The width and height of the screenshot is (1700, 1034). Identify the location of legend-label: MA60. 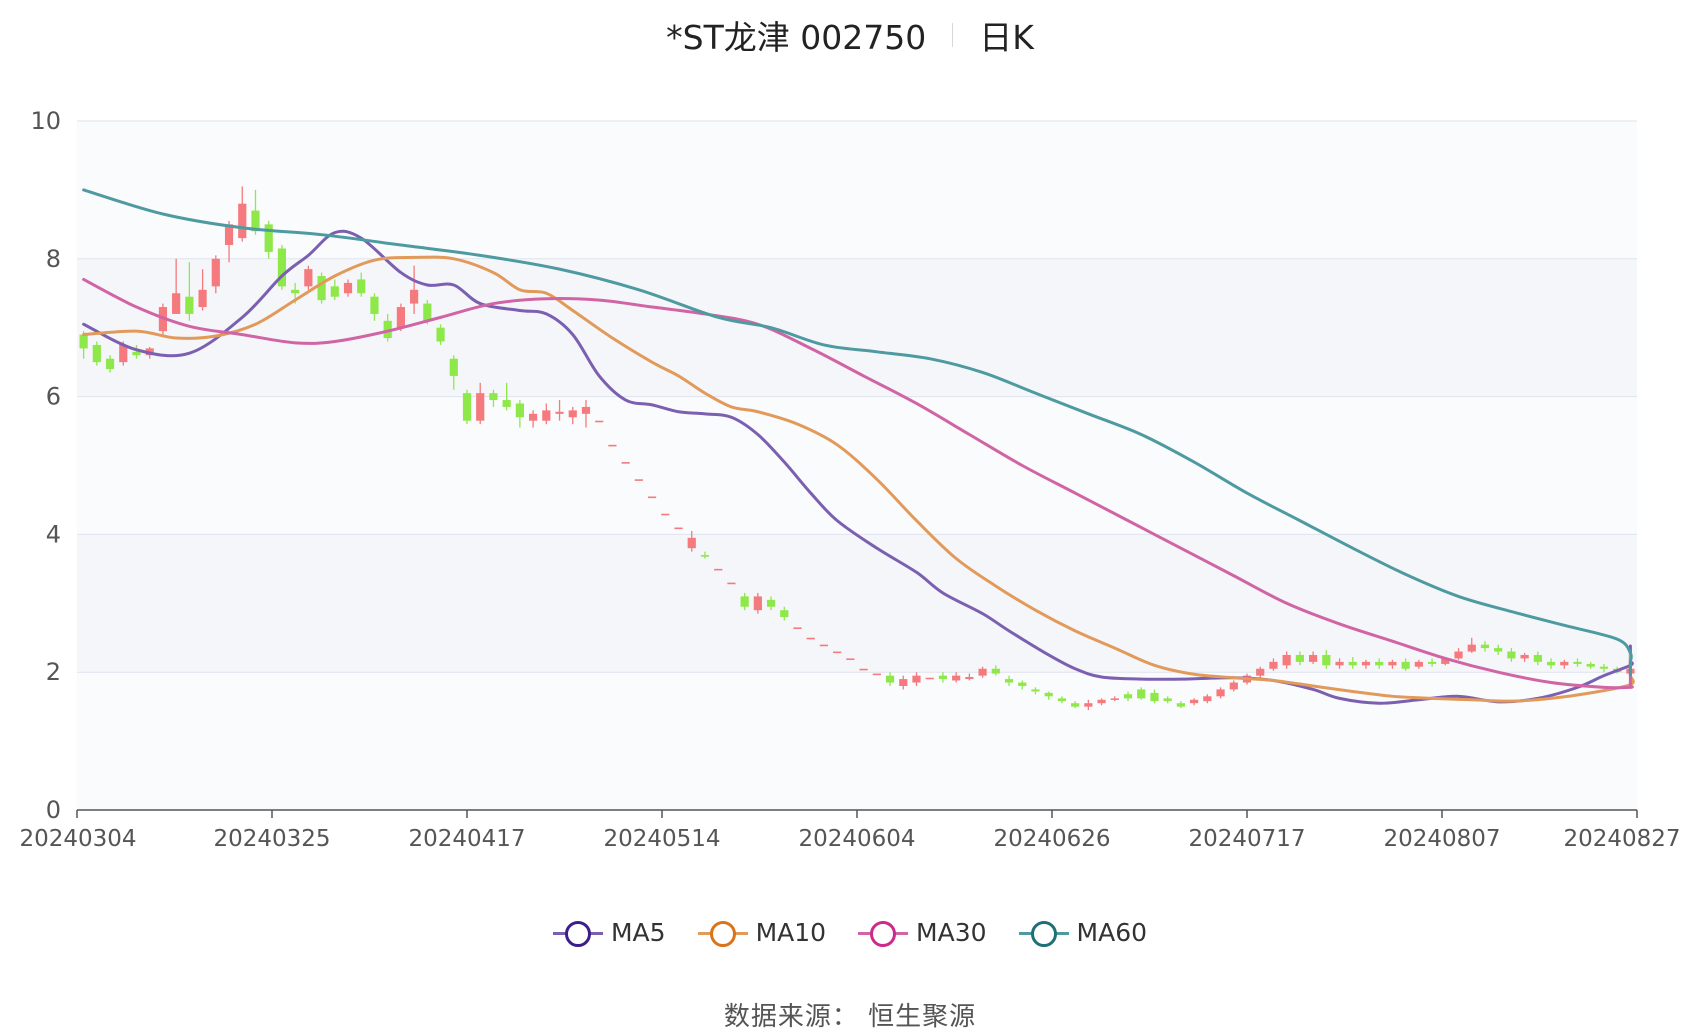
(1112, 932).